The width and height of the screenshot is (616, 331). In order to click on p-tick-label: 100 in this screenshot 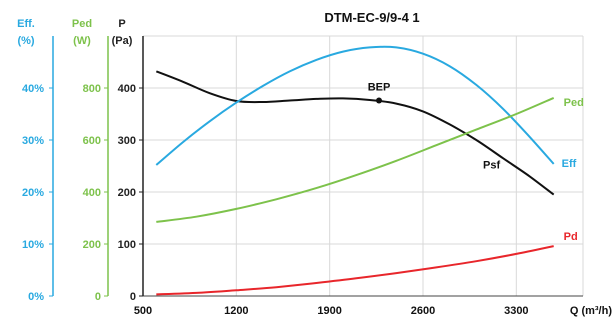, I will do `click(127, 245)`.